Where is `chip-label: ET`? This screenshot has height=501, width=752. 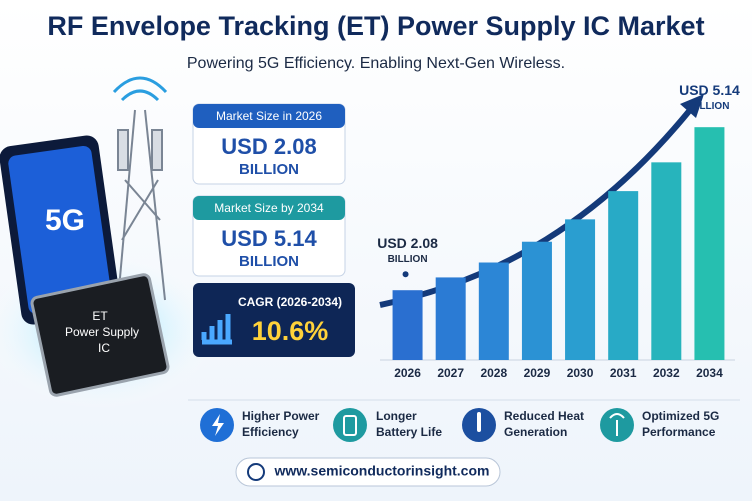 chip-label: ET is located at coordinates (100, 316).